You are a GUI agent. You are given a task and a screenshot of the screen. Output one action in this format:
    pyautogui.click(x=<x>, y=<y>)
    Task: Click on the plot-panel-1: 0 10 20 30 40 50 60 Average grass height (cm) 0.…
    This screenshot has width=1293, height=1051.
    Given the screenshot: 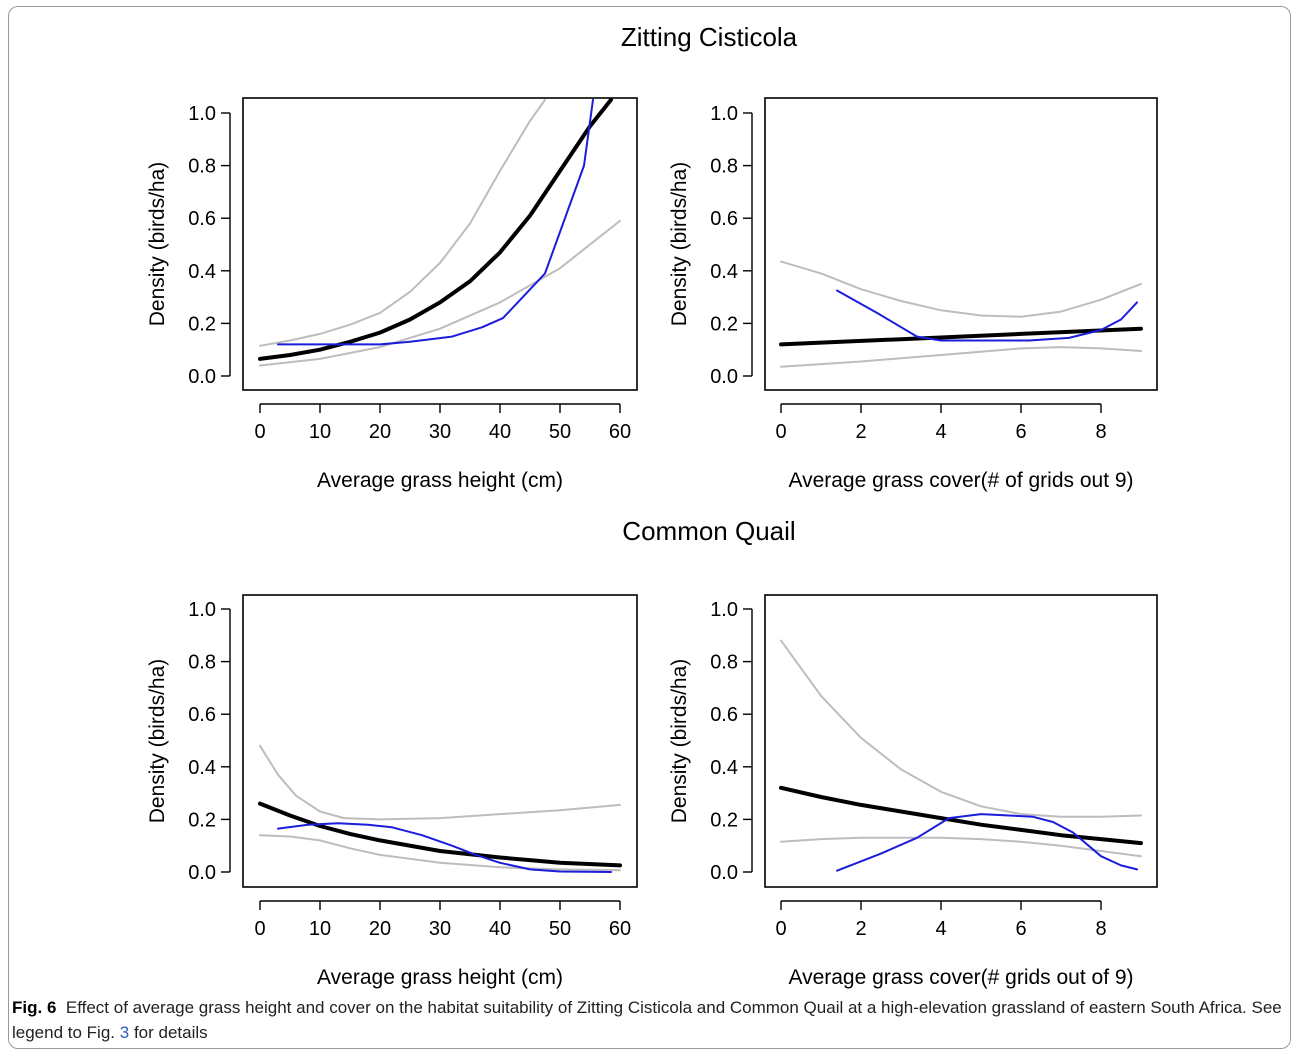 What is the action you would take?
    pyautogui.click(x=392, y=294)
    